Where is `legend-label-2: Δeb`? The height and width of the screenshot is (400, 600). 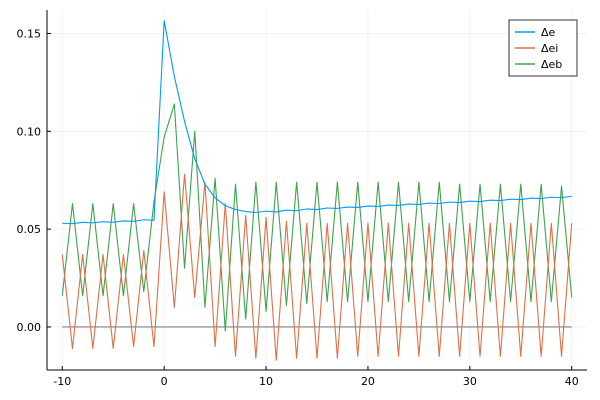
legend-label-2: Δeb is located at coordinates (551, 64).